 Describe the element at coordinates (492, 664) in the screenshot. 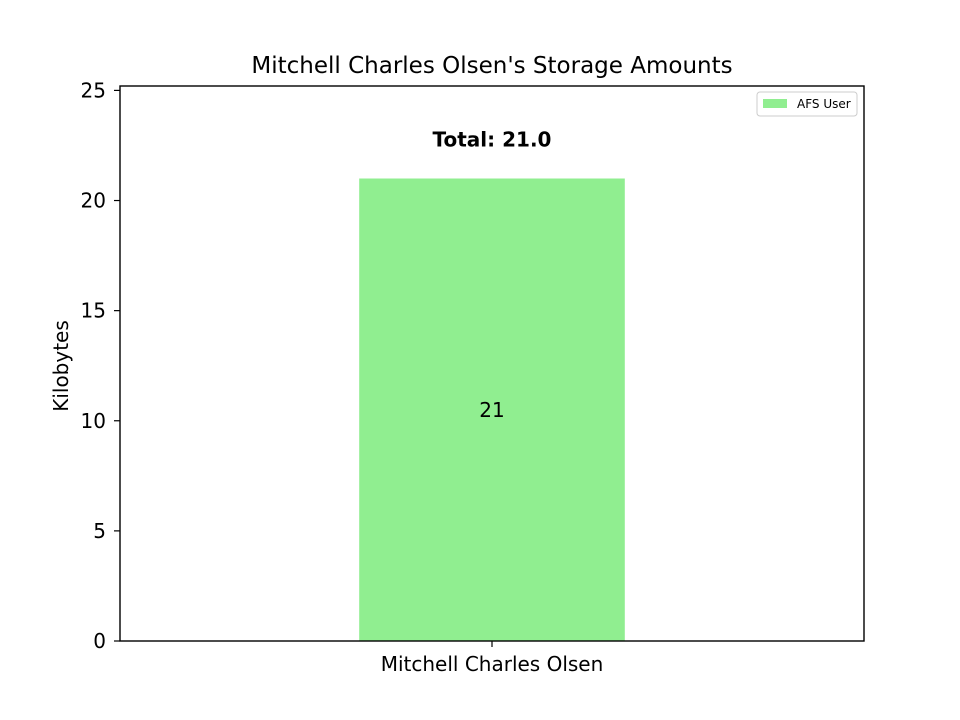

I see `x-tick-label: Mitchell Charles Olsen` at that location.